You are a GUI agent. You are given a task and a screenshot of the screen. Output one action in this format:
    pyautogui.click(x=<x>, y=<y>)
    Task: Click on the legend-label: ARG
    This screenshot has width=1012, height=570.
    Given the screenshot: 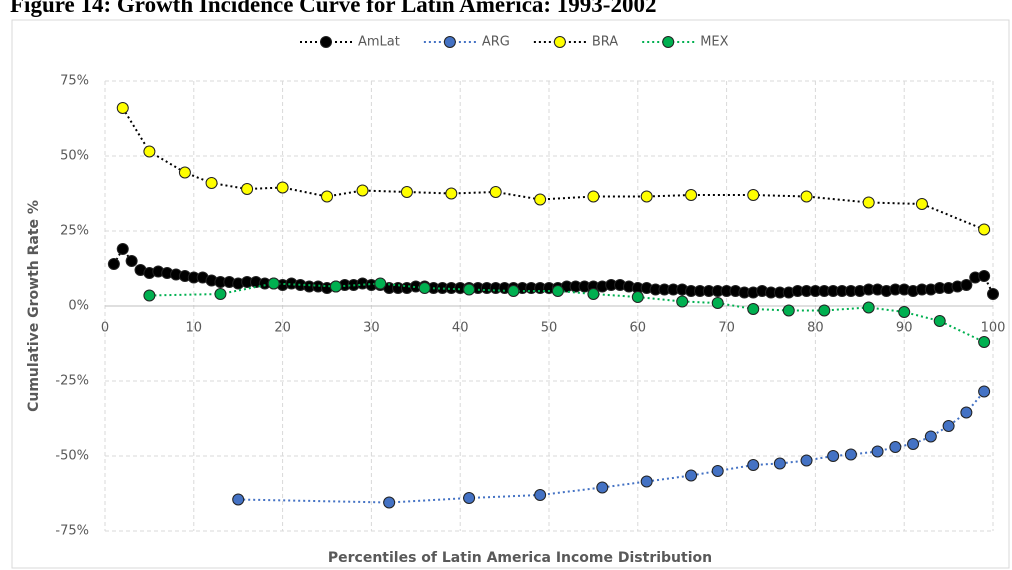 What is the action you would take?
    pyautogui.click(x=496, y=42)
    